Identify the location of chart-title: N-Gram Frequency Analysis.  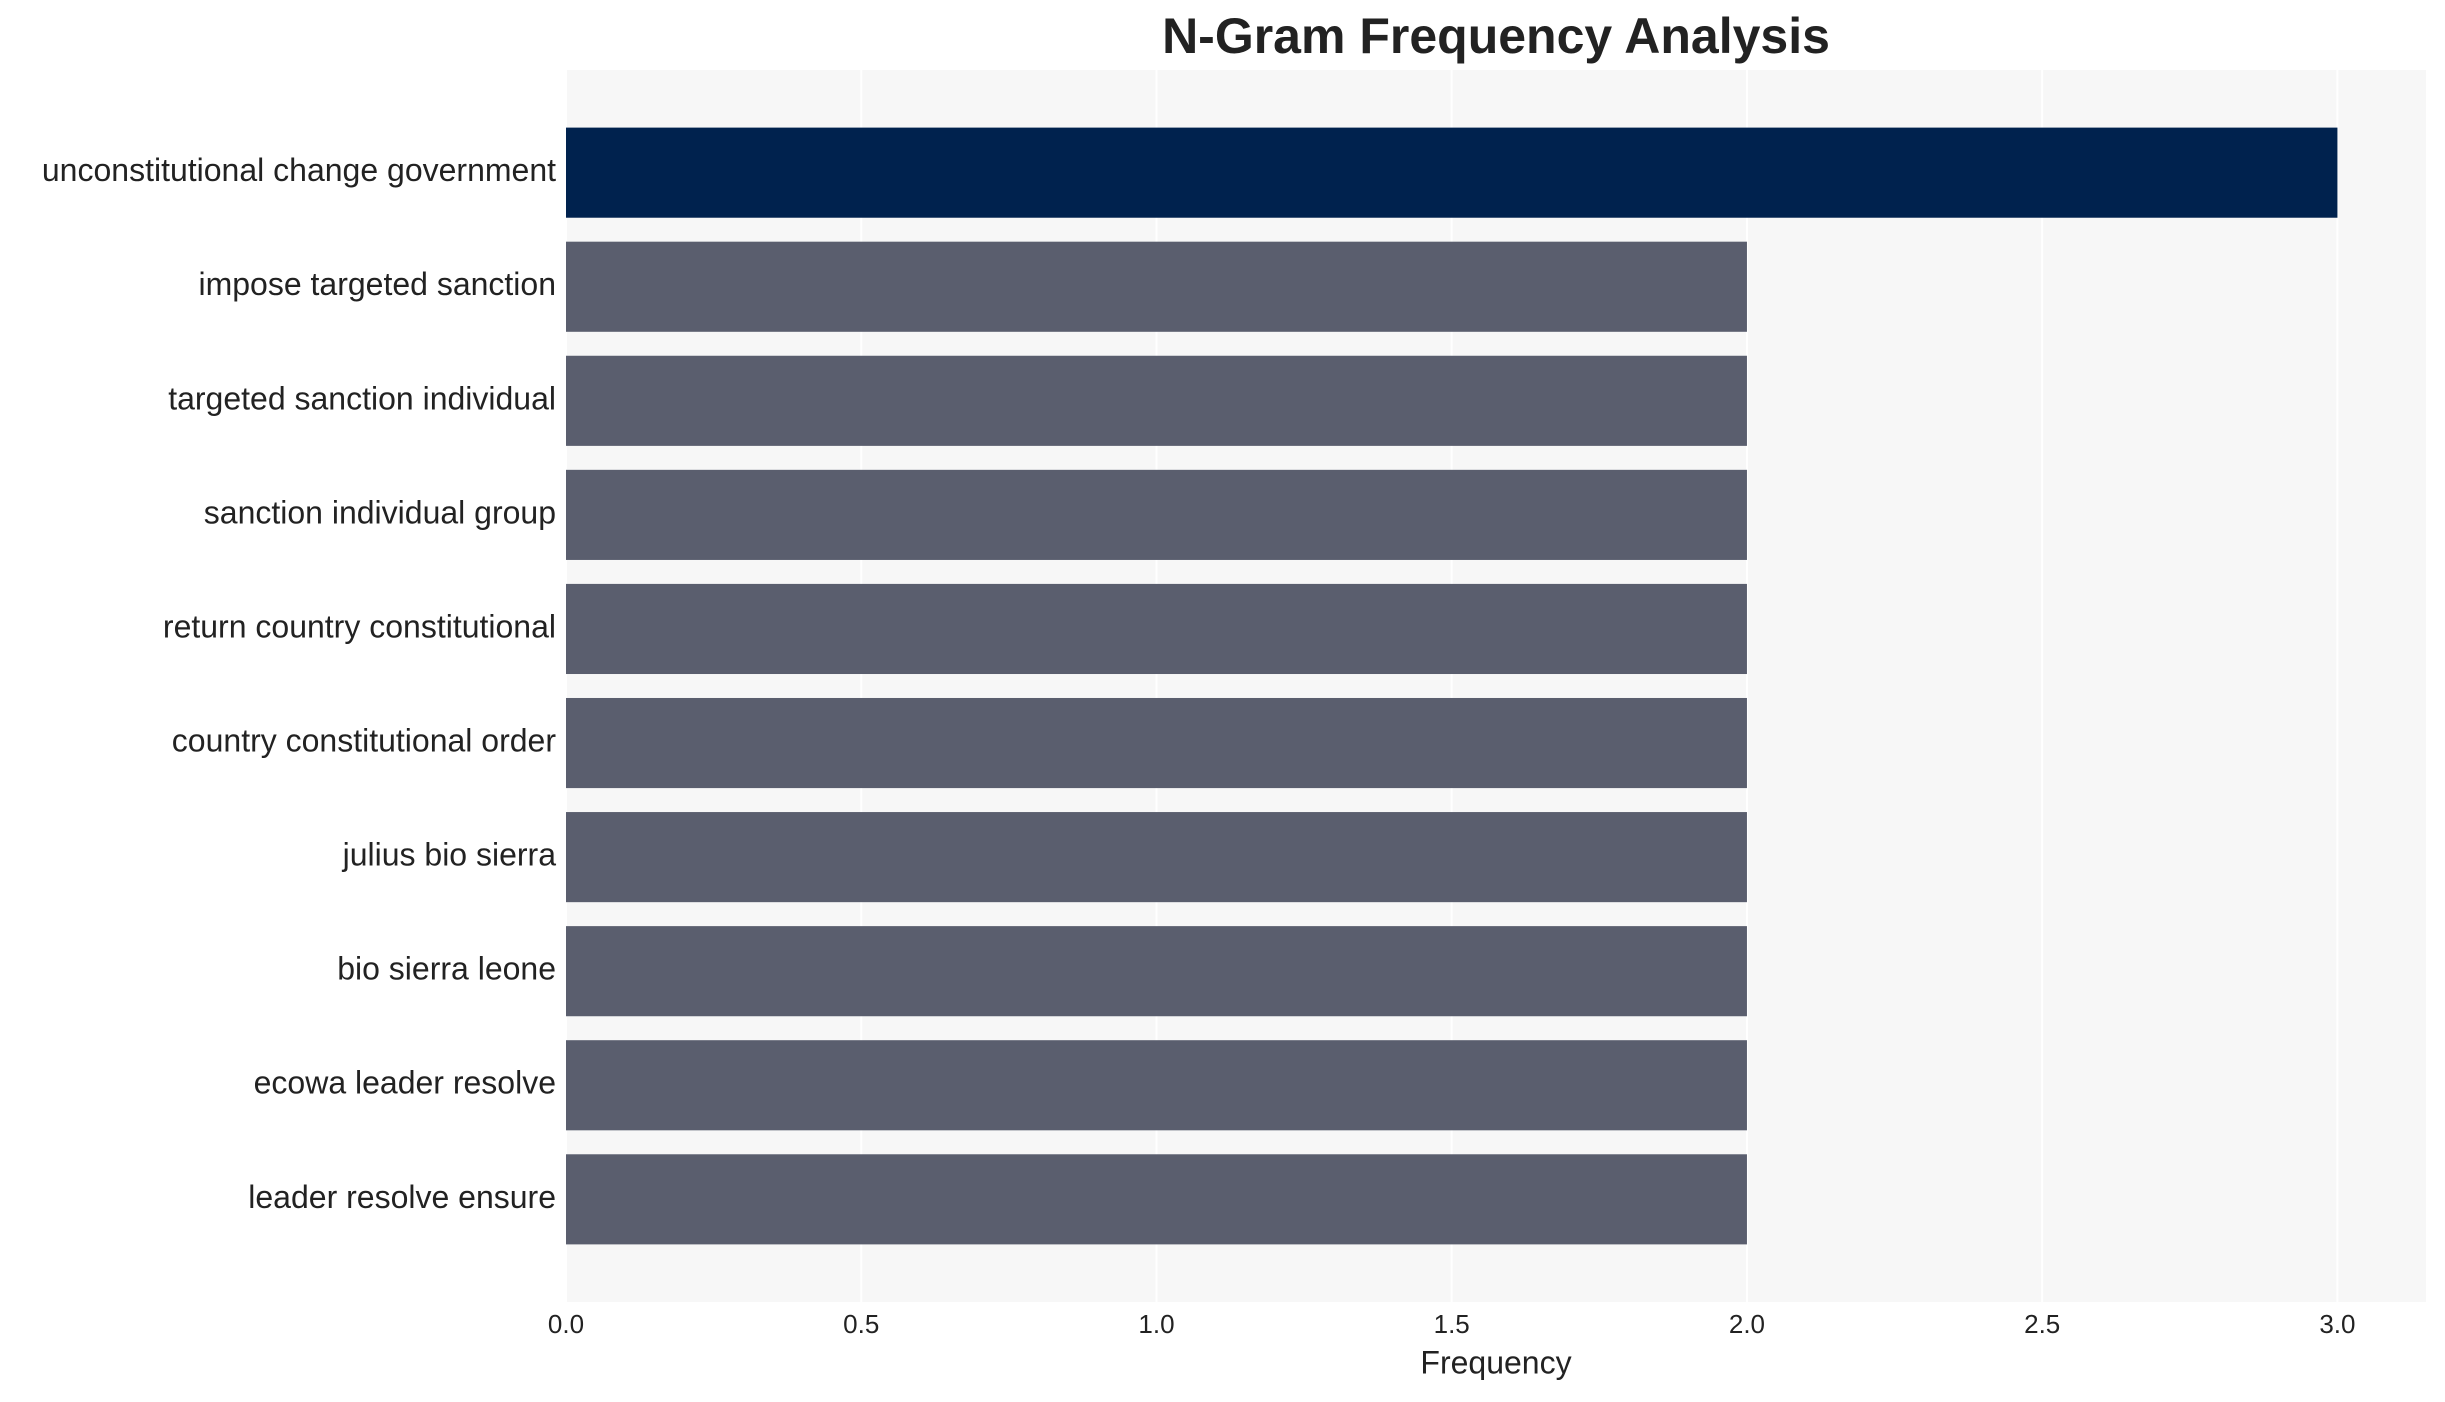
(1496, 36).